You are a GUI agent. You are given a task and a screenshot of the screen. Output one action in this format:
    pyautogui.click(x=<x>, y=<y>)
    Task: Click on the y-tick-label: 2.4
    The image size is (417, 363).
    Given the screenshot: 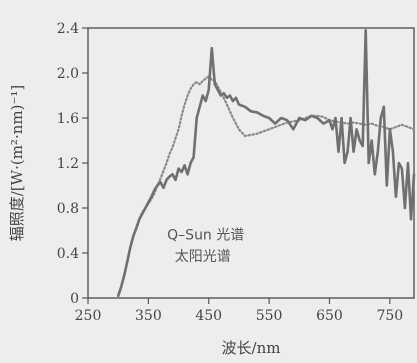 What is the action you would take?
    pyautogui.click(x=68, y=29)
    